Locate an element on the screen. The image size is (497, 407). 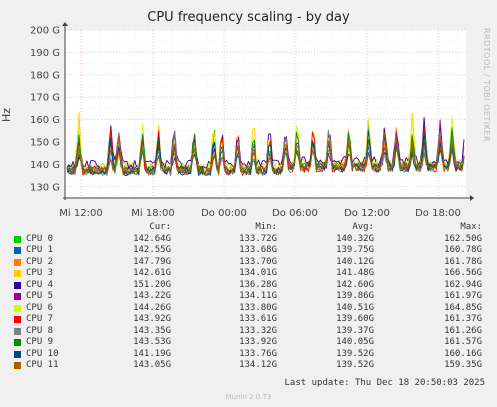
cur-value: 142.64G is located at coordinates (152, 238).